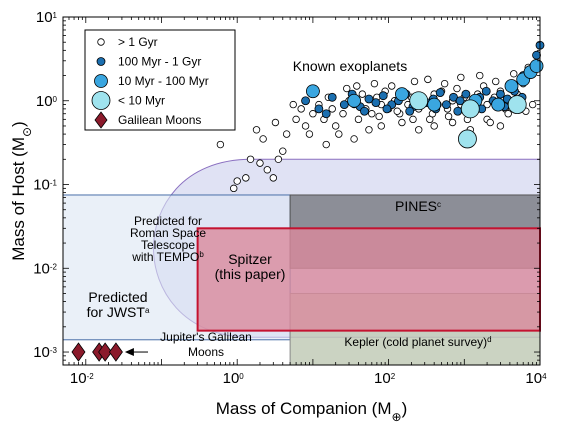 This screenshot has height=429, width=565. What do you see at coordinates (311, 411) in the screenshot?
I see `x-axis-label: Mass of Companion (M⊕)` at bounding box center [311, 411].